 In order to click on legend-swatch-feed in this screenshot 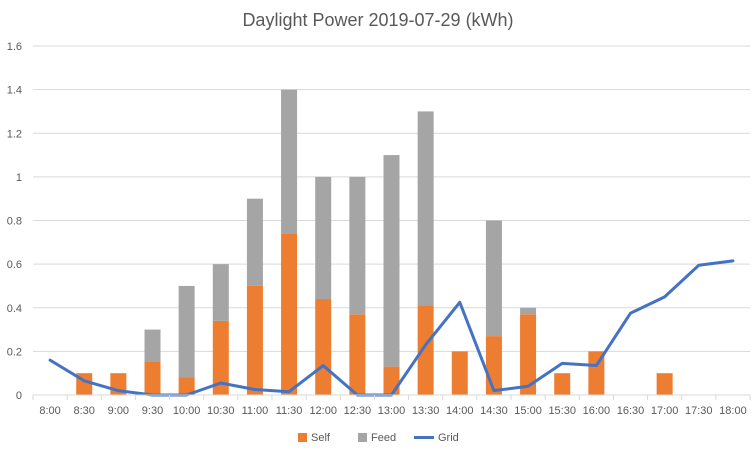, I will do `click(362, 437)`.